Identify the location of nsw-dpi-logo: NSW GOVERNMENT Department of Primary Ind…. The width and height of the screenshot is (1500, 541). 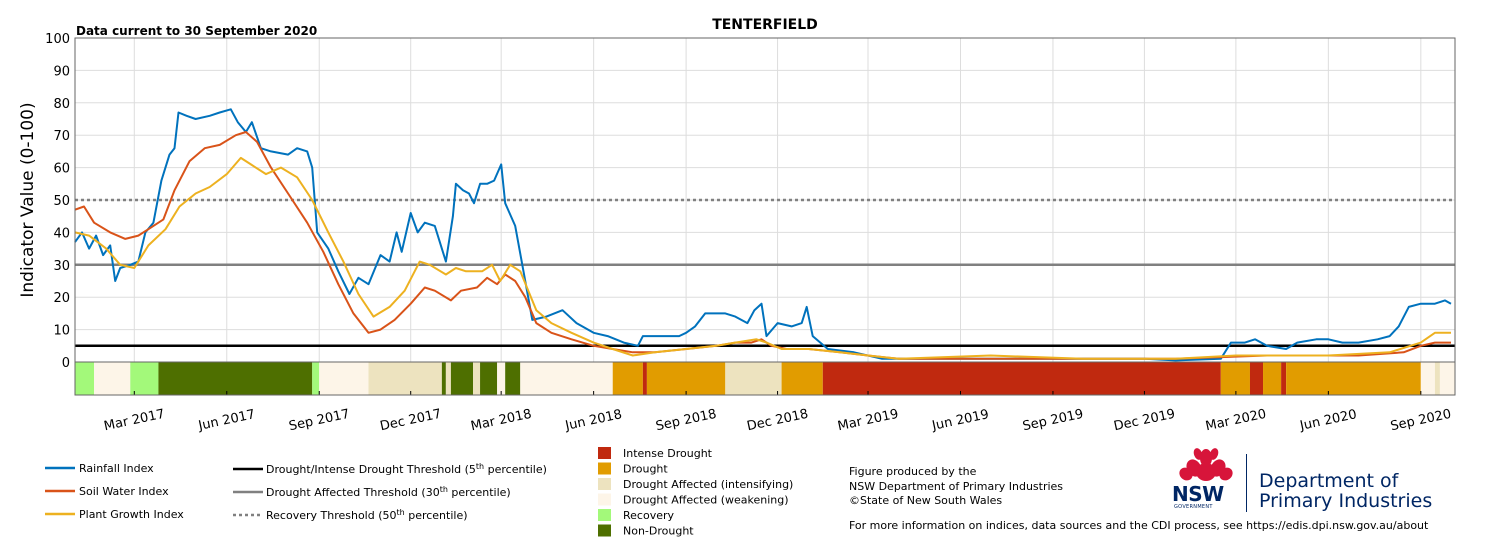
(1308, 480).